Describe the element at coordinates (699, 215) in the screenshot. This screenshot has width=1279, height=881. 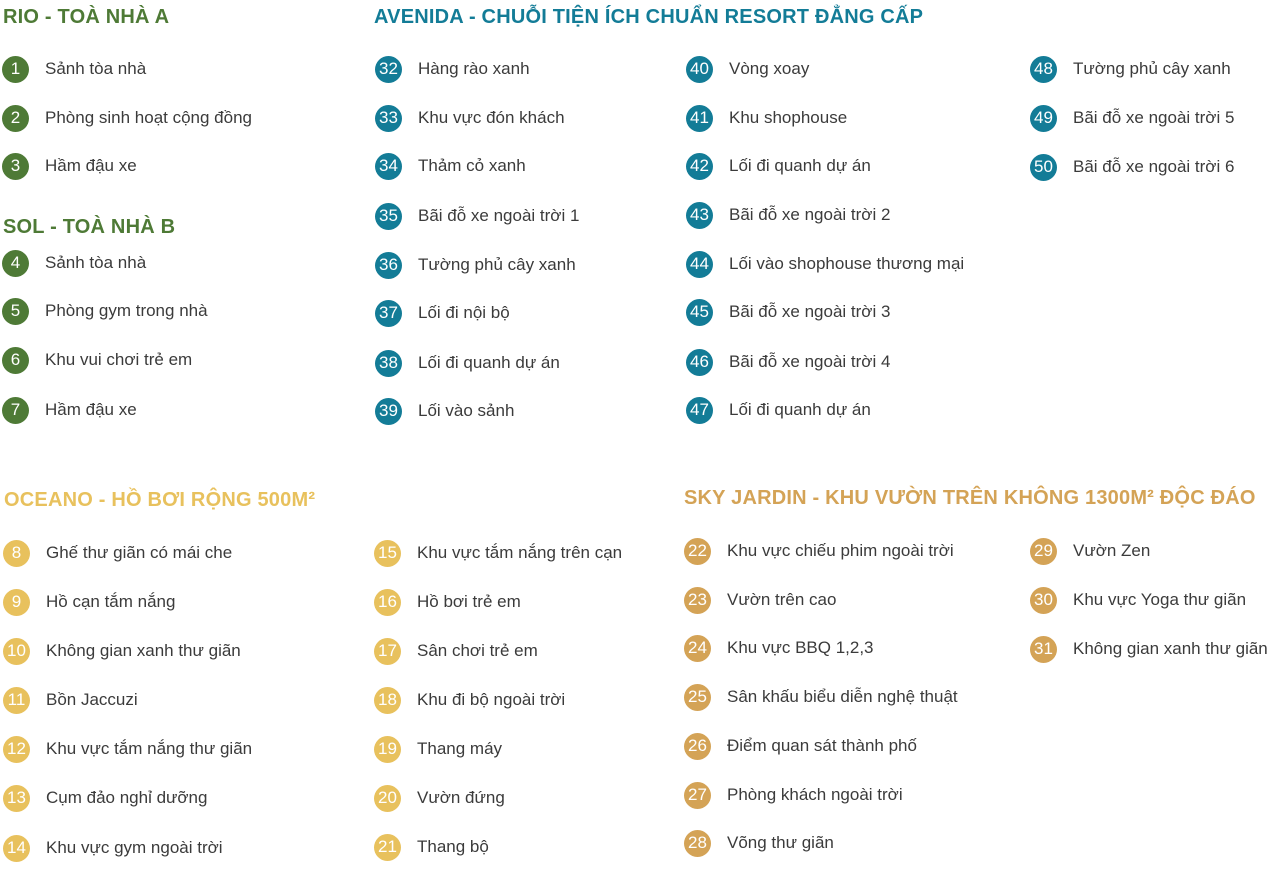
I see `number-badge-43: 43` at that location.